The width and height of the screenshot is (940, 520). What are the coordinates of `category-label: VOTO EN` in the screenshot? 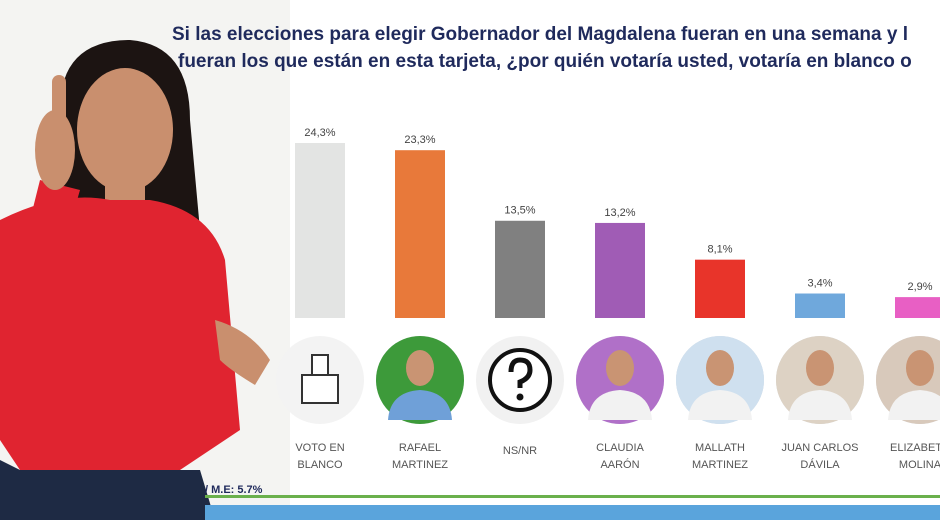 It's located at (319, 448).